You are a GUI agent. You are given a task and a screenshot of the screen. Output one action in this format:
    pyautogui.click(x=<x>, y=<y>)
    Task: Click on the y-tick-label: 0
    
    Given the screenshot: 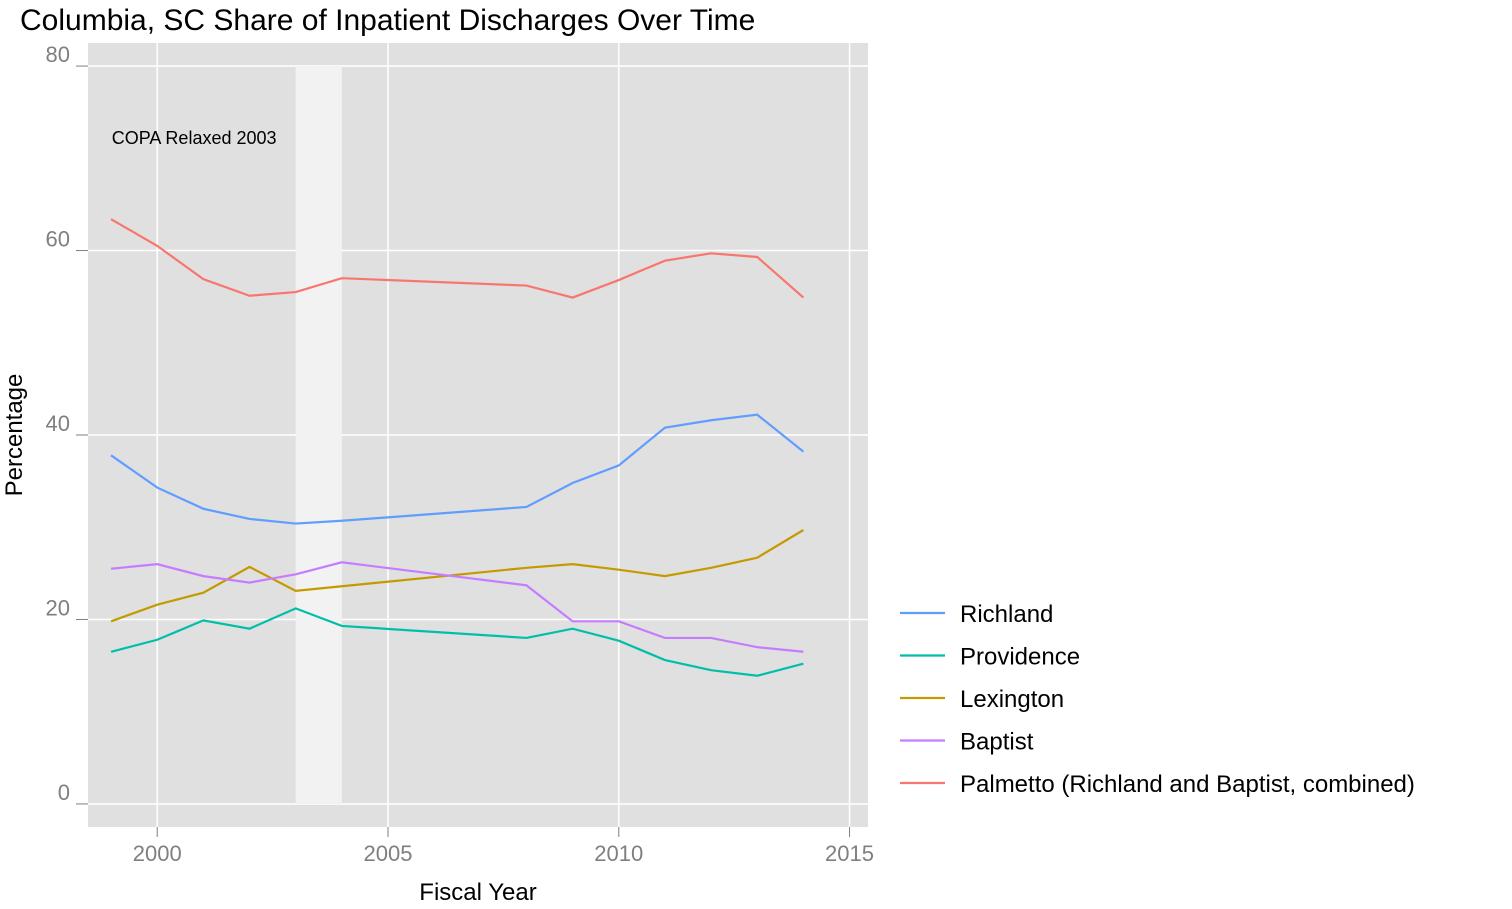 What is the action you would take?
    pyautogui.click(x=64, y=792)
    